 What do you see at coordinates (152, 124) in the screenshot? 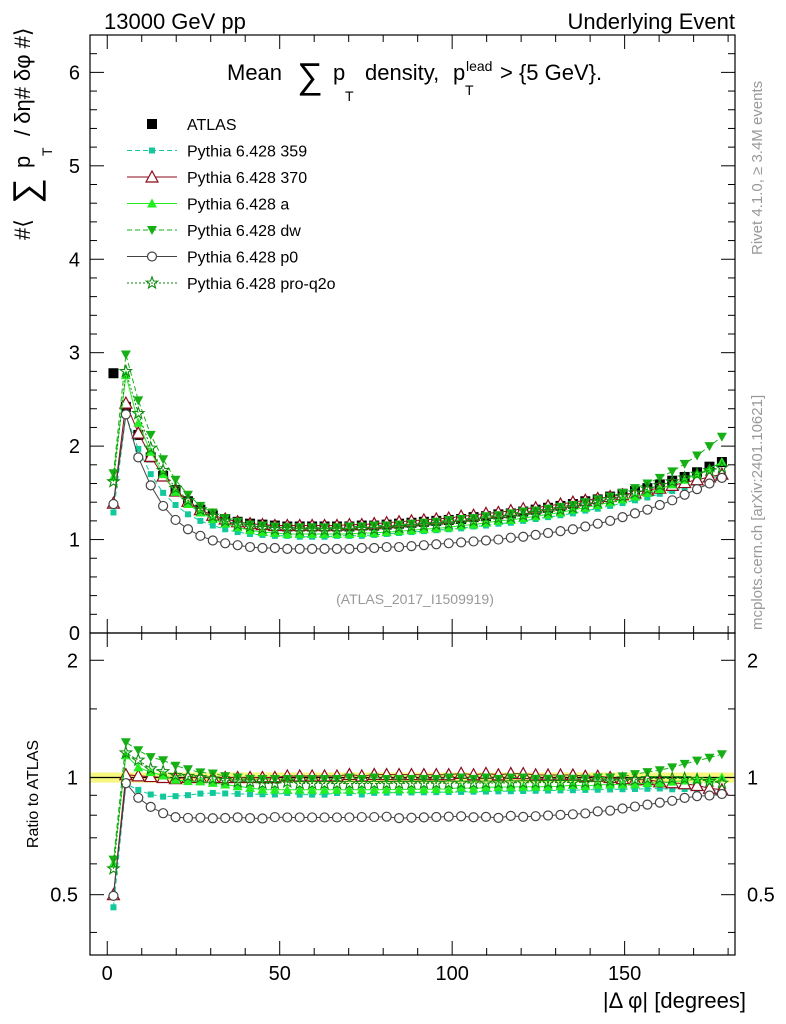
I see `legend-marker-atlas` at bounding box center [152, 124].